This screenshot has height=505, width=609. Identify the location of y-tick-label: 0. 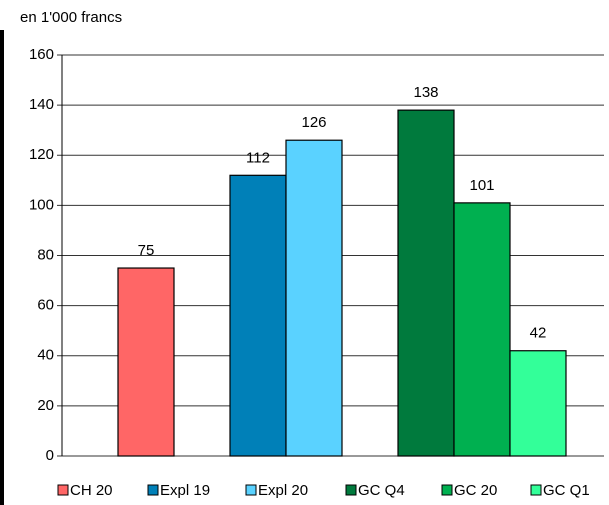
(50, 455).